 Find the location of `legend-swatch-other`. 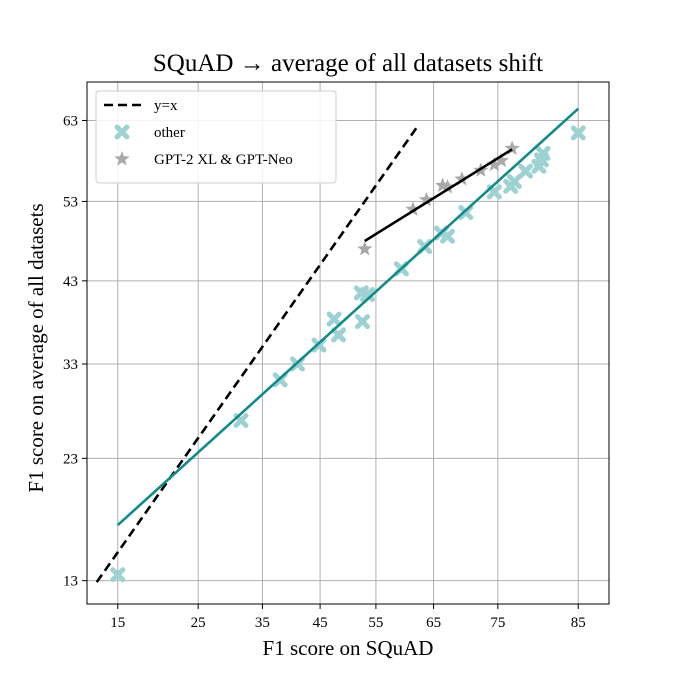

legend-swatch-other is located at coordinates (122, 132).